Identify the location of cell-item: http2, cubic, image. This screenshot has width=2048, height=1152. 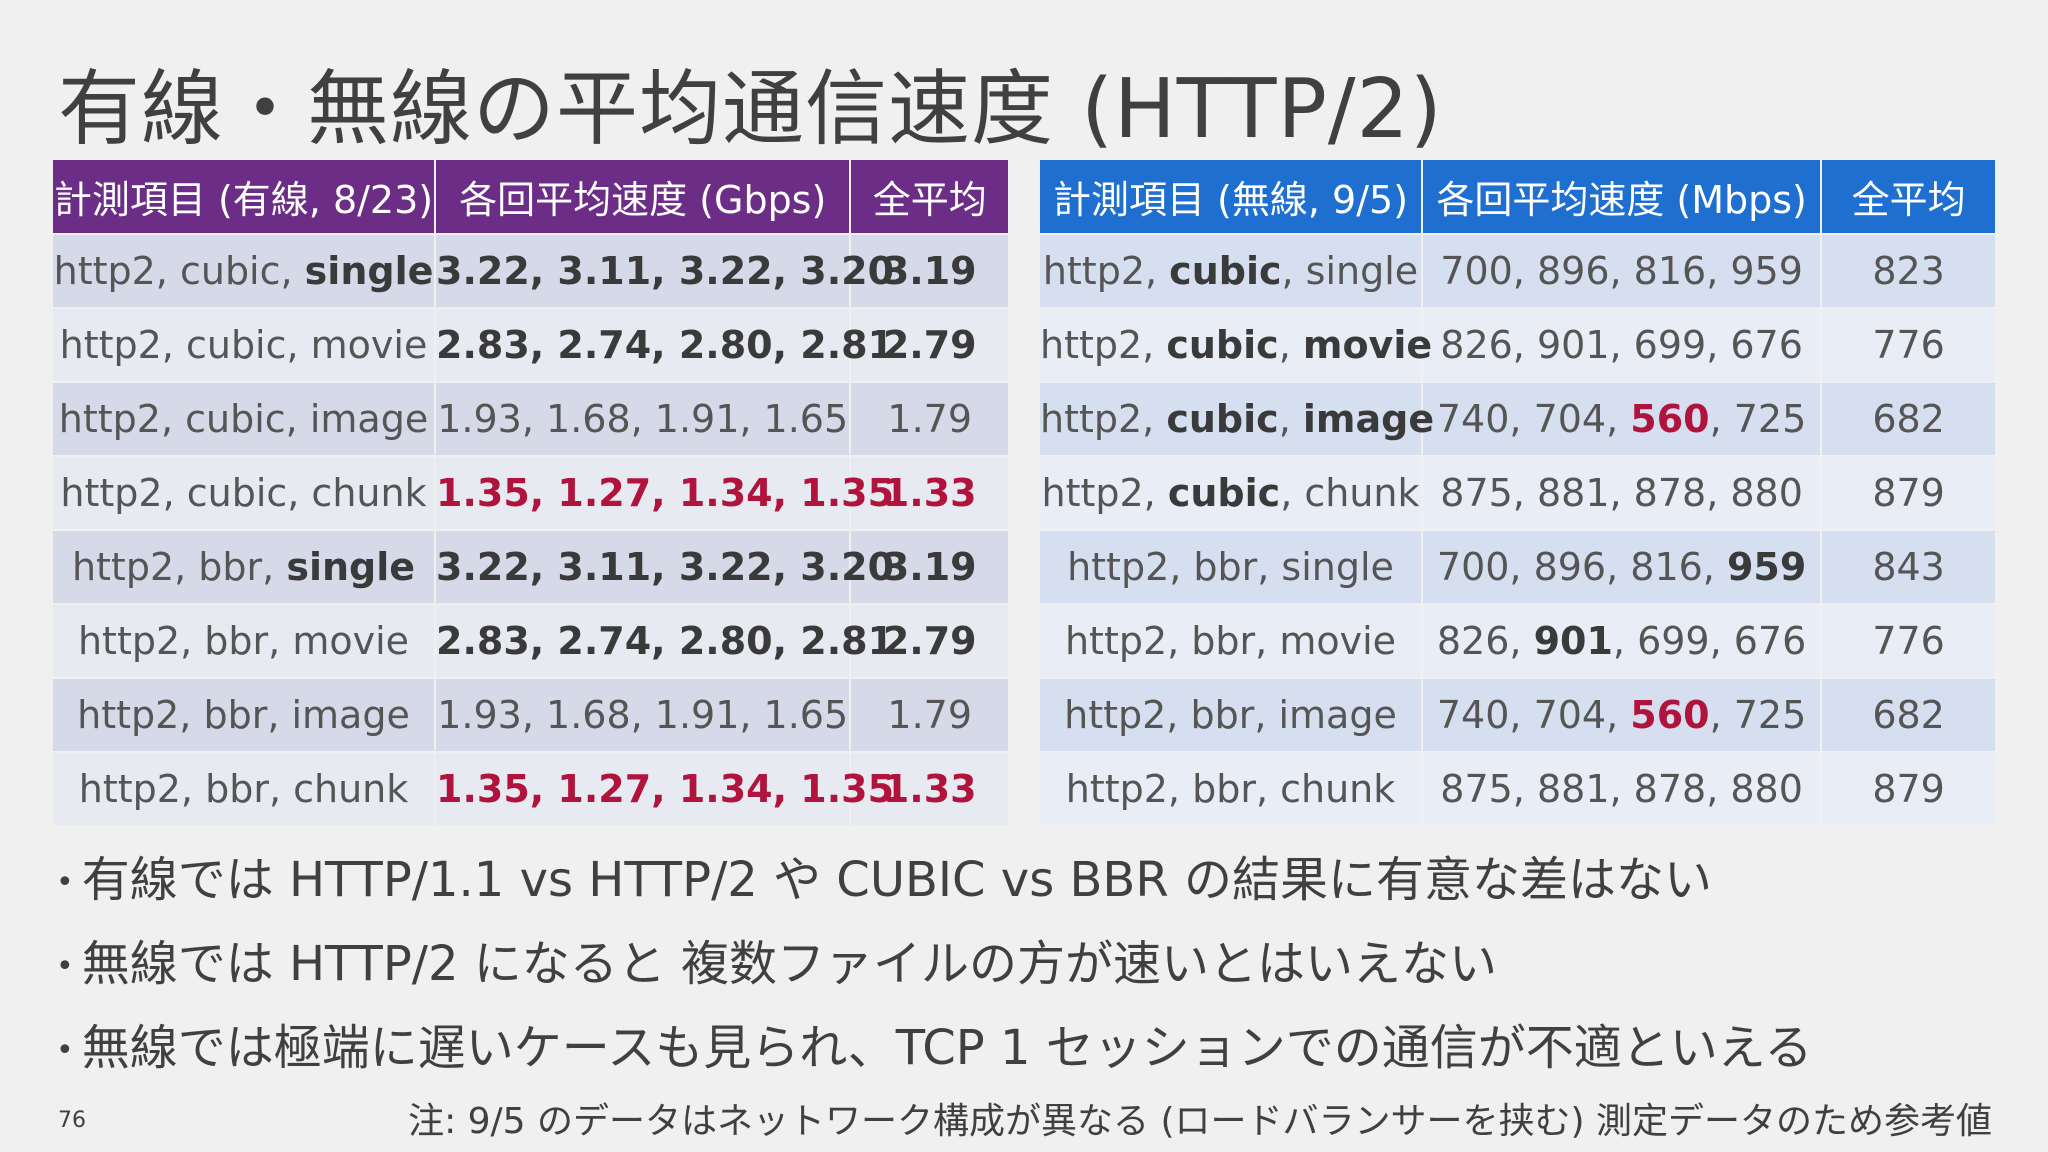
(1237, 418).